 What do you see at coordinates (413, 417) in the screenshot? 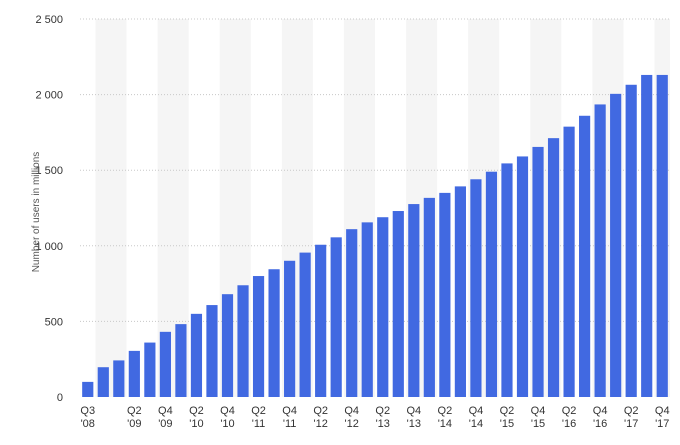
I see `x-tick-label: Q4'13` at bounding box center [413, 417].